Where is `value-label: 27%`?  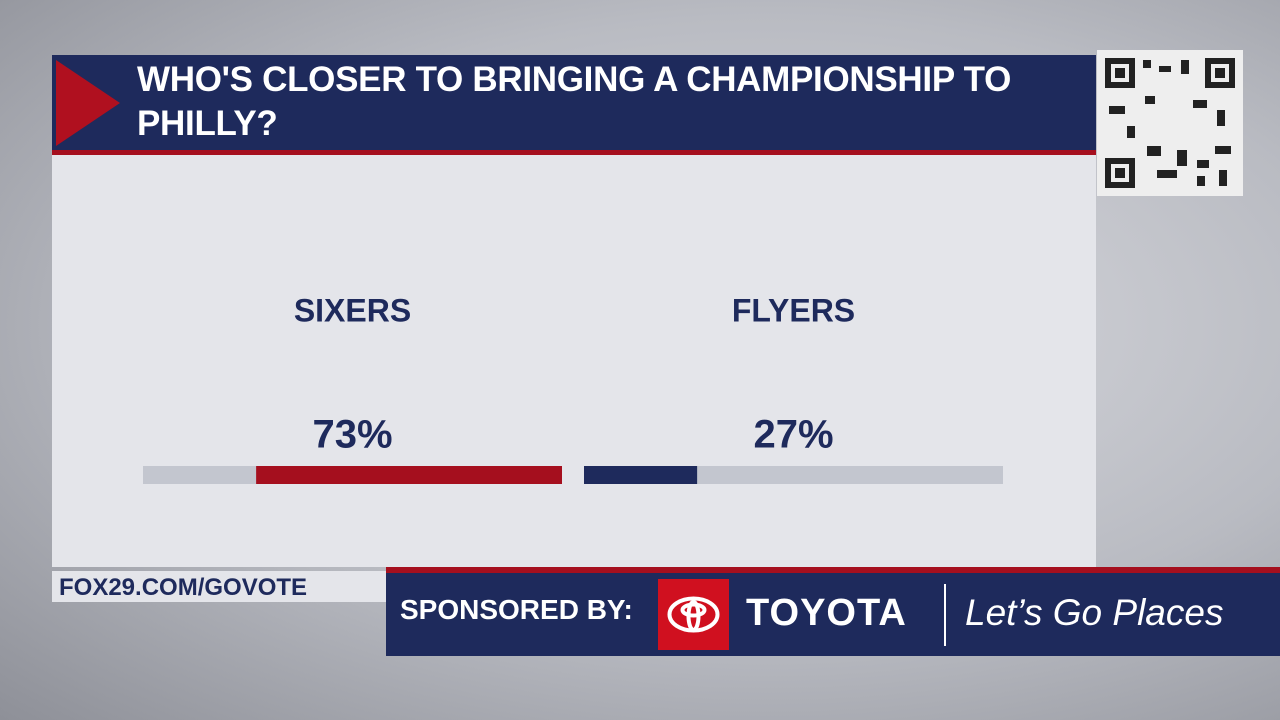
value-label: 27% is located at coordinates (793, 435).